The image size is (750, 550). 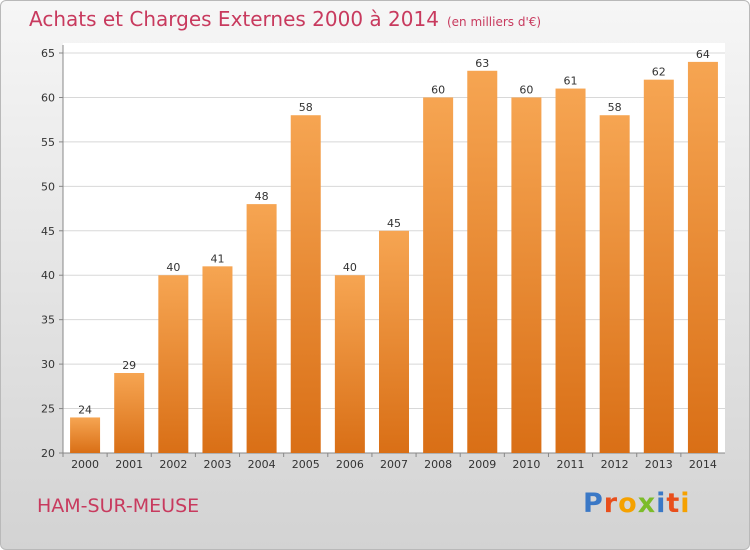 What do you see at coordinates (48, 275) in the screenshot?
I see `y-tick-label: 40` at bounding box center [48, 275].